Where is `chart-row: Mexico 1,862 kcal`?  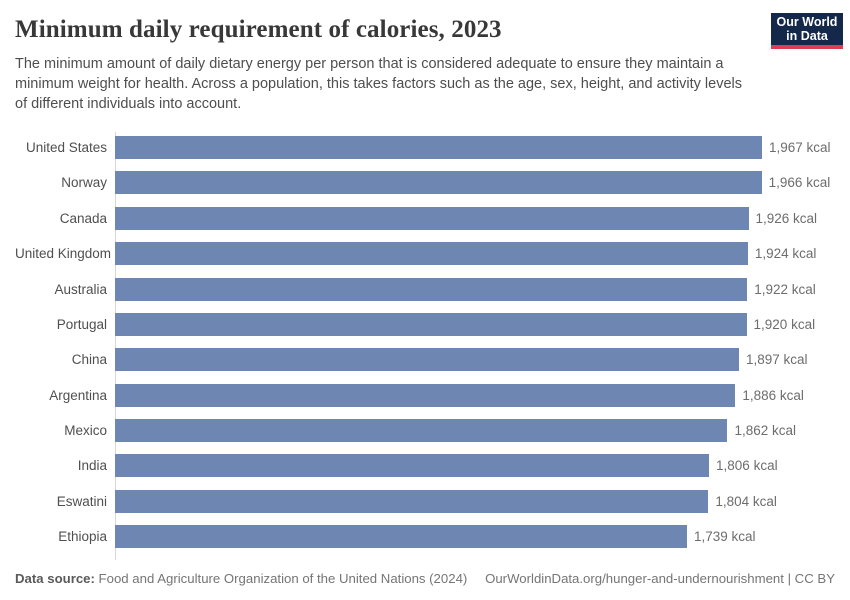 chart-row: Mexico 1,862 kcal is located at coordinates (425, 430).